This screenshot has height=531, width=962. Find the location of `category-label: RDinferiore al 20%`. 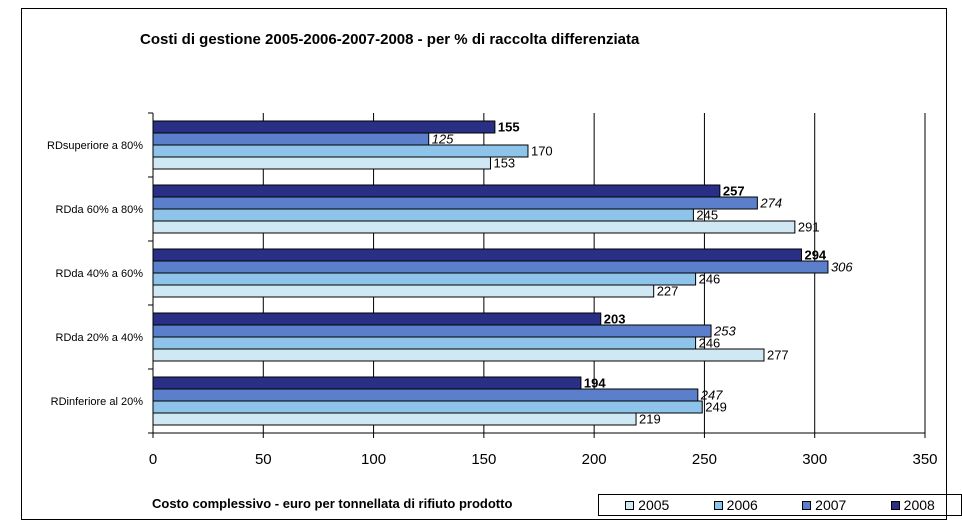

category-label: RDinferiore al 20% is located at coordinates (97, 402).